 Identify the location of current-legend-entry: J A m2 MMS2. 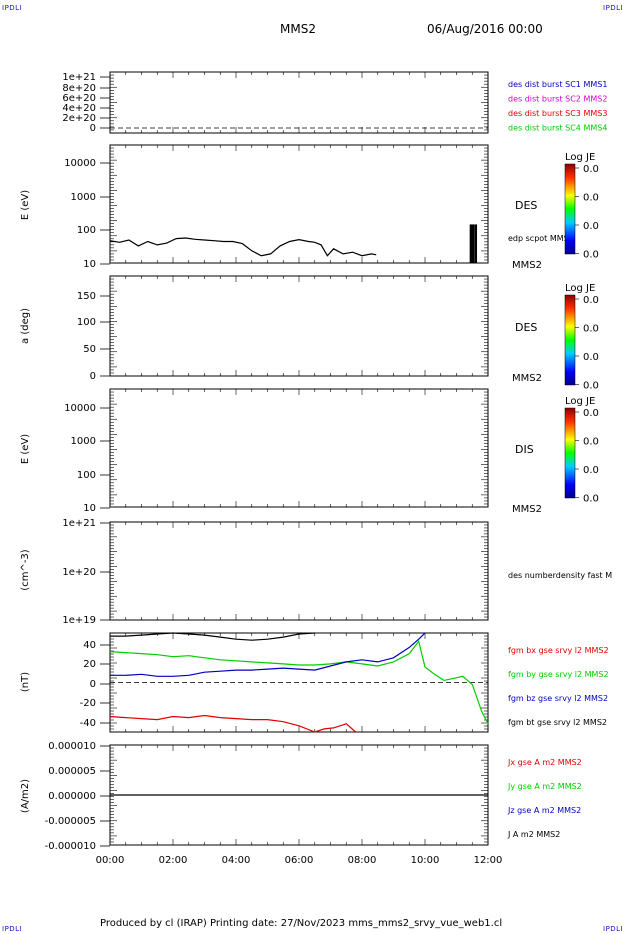
(533, 834).